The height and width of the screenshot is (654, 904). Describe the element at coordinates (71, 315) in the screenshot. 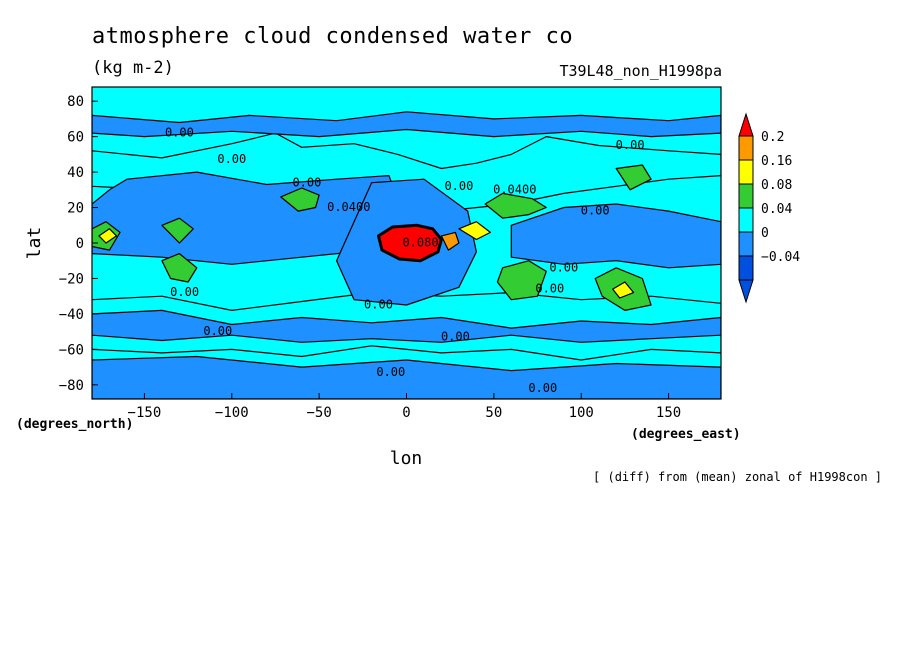

I see `y-tick-label-6: −40` at that location.